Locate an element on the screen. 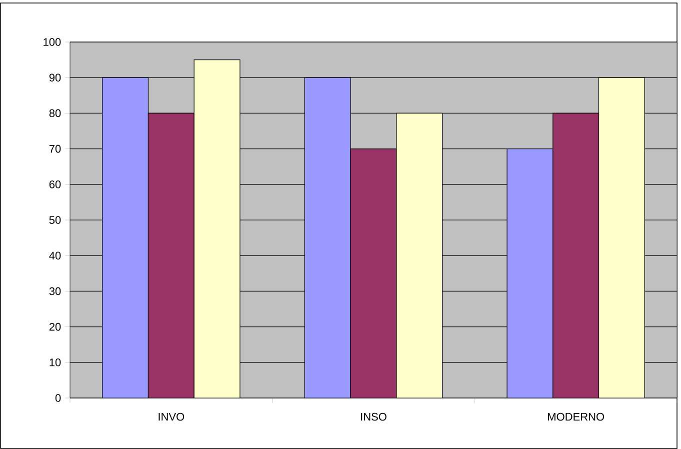 The image size is (681, 449). y-tick-label: 80 is located at coordinates (55, 113).